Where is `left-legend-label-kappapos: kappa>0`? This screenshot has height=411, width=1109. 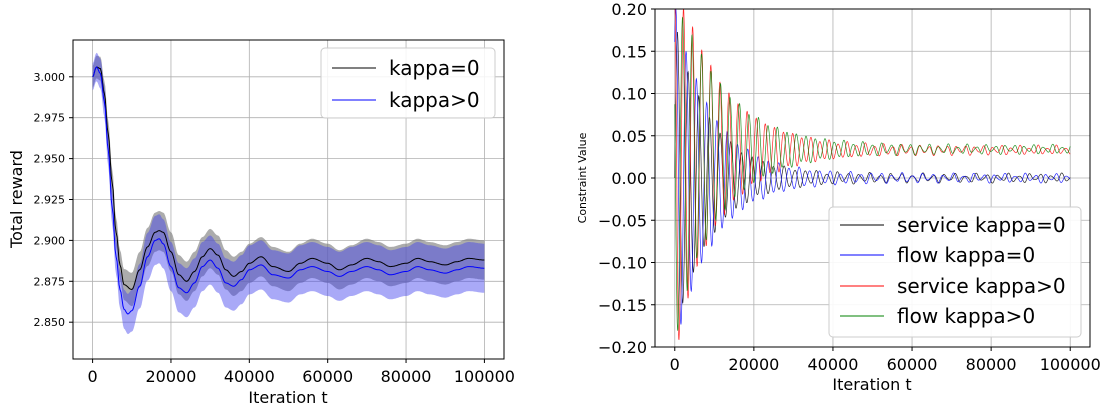 left-legend-label-kappapos: kappa>0 is located at coordinates (434, 100).